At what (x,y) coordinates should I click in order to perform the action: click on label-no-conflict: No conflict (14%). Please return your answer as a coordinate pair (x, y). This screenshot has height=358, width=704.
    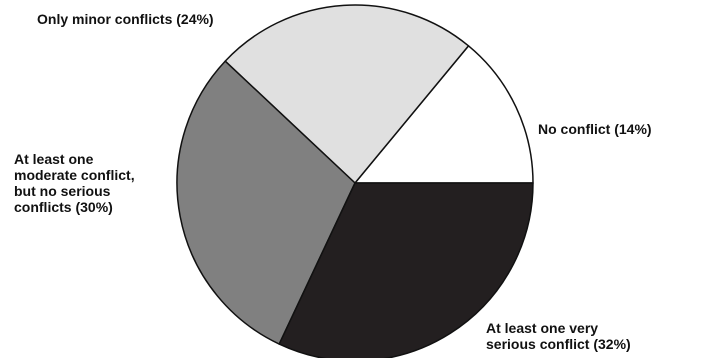
    Looking at the image, I should click on (595, 129).